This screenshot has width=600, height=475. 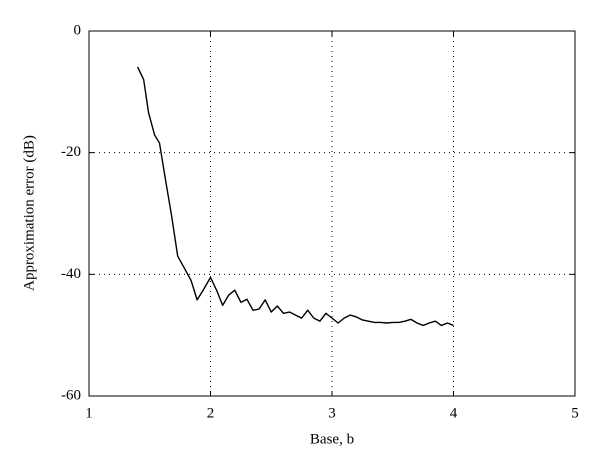 I want to click on x-tick-label: 3, so click(x=332, y=413).